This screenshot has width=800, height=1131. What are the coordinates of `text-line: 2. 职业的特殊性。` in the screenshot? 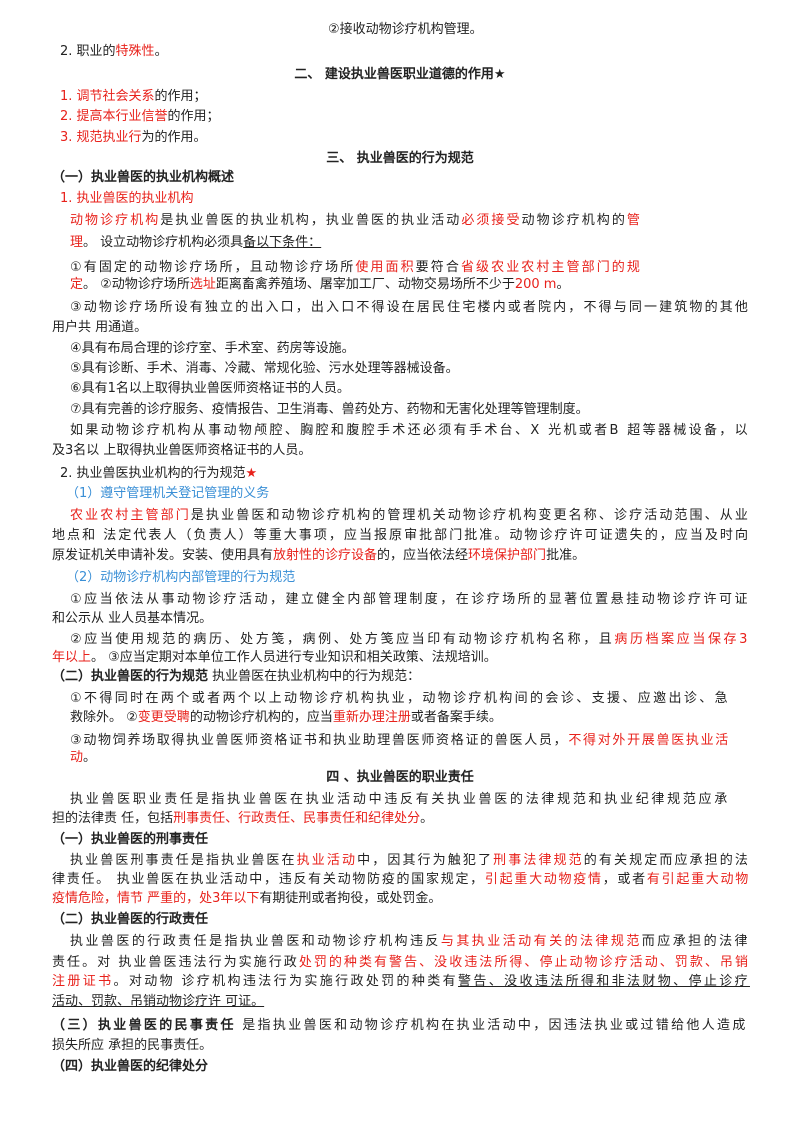 It's located at (114, 52).